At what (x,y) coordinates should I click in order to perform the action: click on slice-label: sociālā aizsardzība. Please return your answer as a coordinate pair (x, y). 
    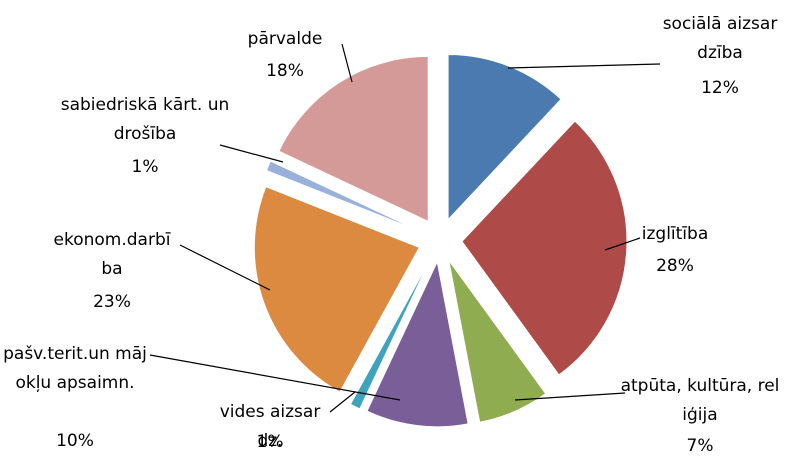
    Looking at the image, I should click on (720, 38).